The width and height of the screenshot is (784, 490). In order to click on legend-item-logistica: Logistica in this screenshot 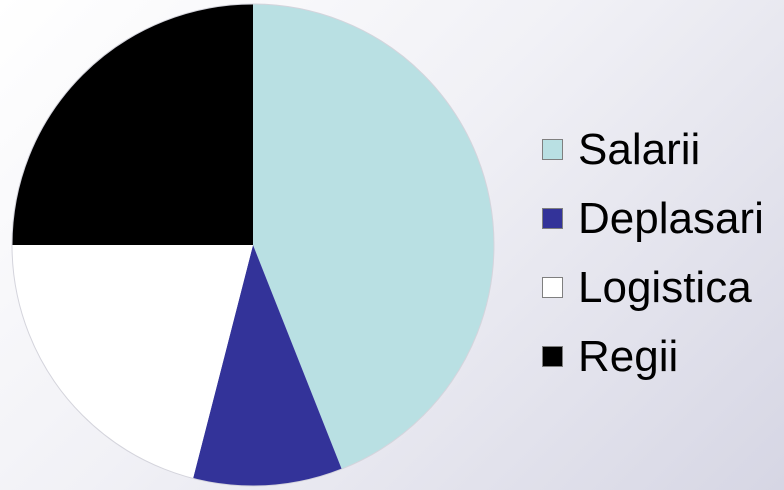, I will do `click(653, 287)`.